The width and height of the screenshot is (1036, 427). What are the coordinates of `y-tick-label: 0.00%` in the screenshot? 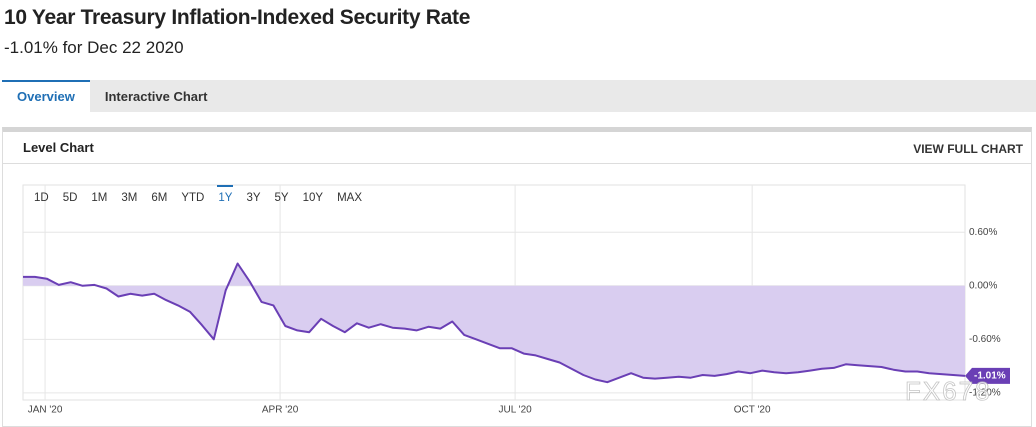 It's located at (983, 285).